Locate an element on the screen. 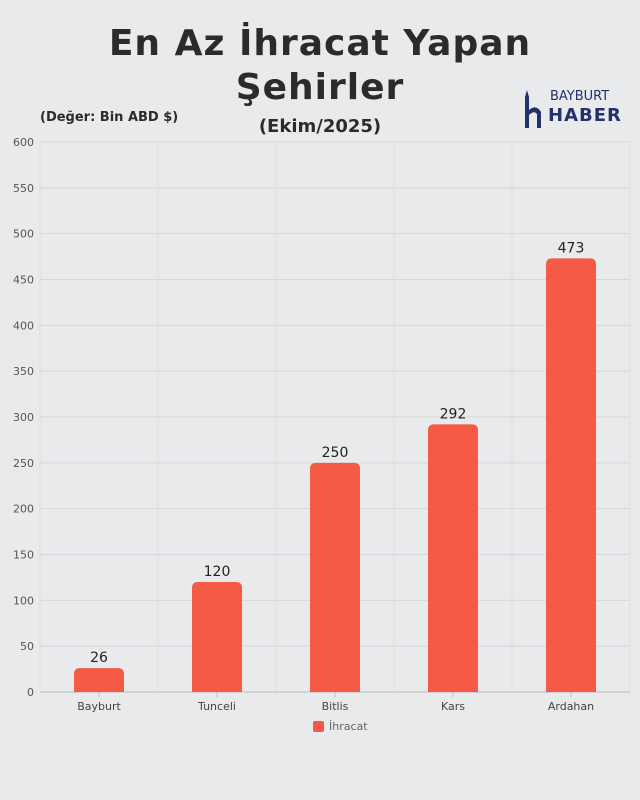  y-tick-label: 150 is located at coordinates (23, 555).